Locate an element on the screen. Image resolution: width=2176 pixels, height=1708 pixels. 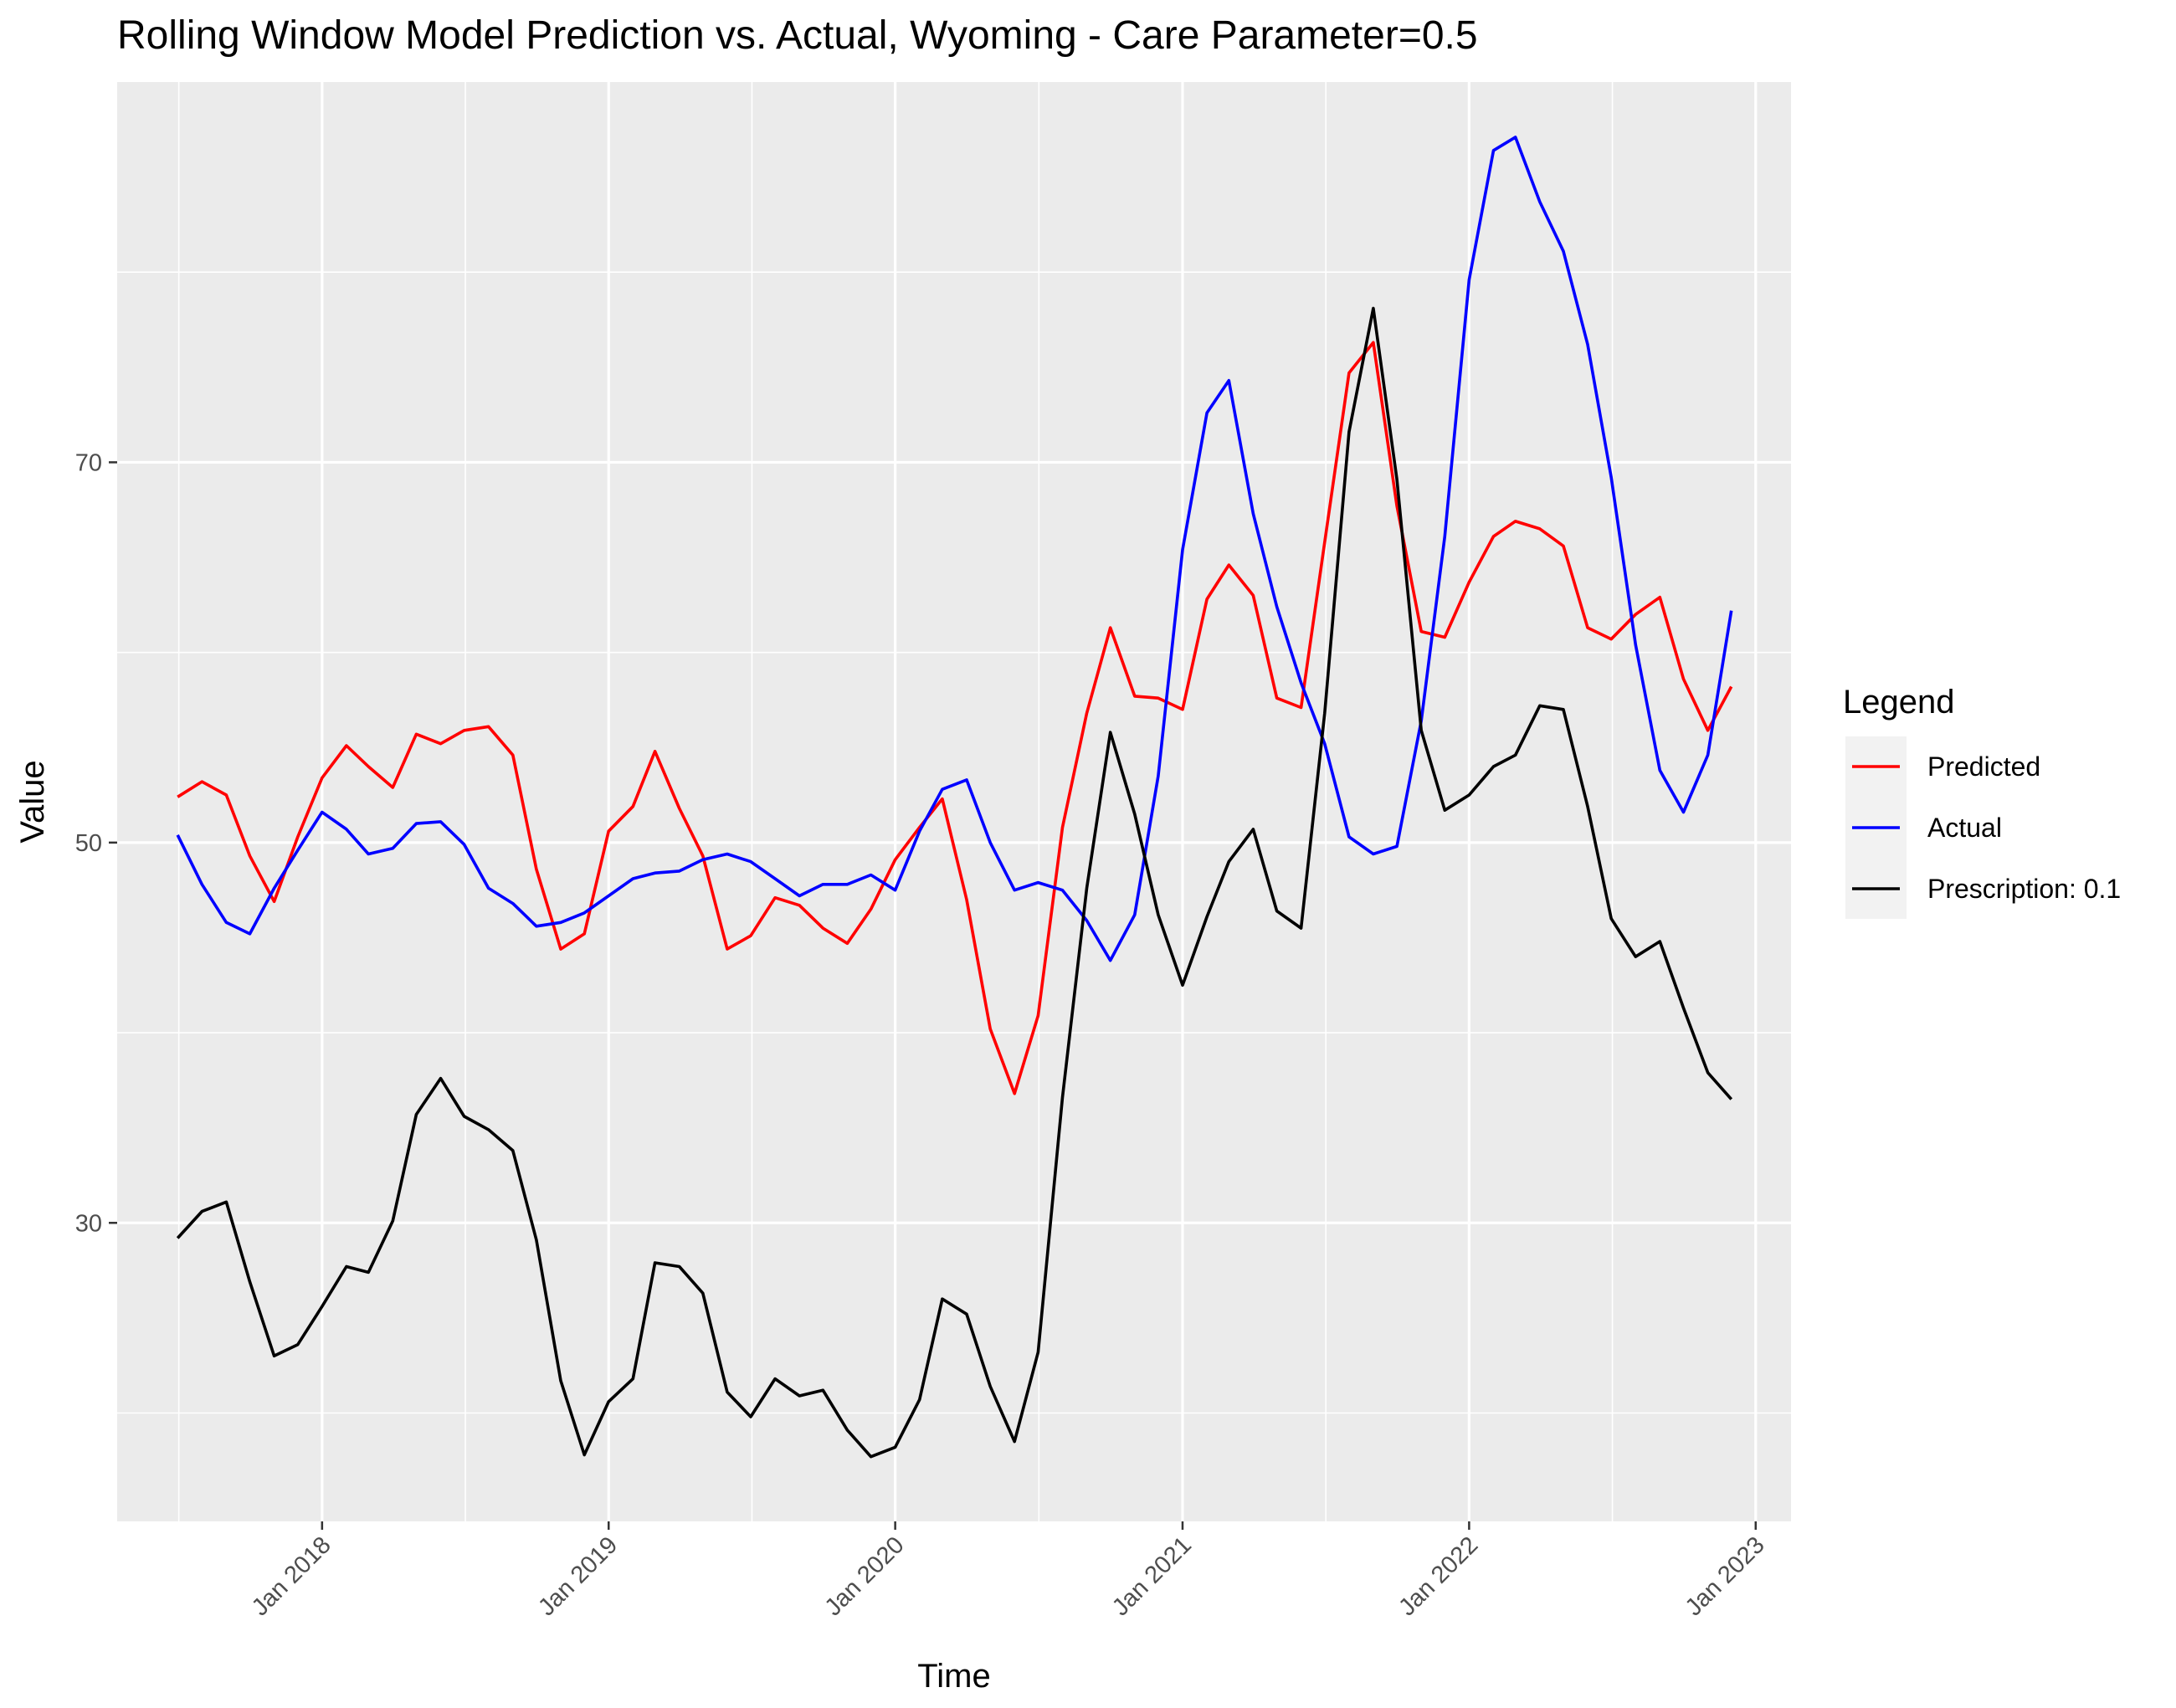
legend-items: Predicted Actual Prescription: 0.1 is located at coordinates (1986, 827).